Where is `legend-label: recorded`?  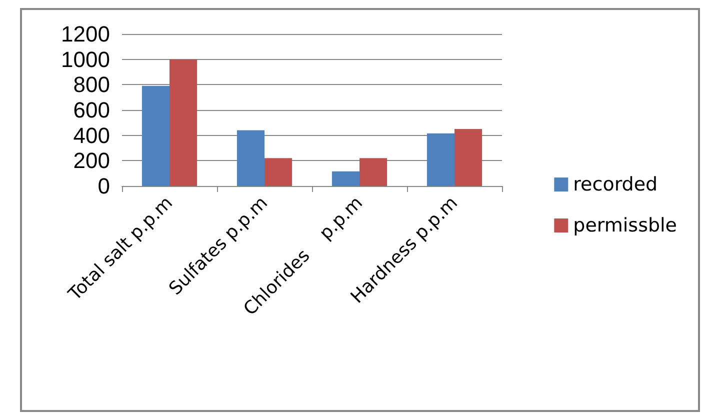 legend-label: recorded is located at coordinates (615, 185).